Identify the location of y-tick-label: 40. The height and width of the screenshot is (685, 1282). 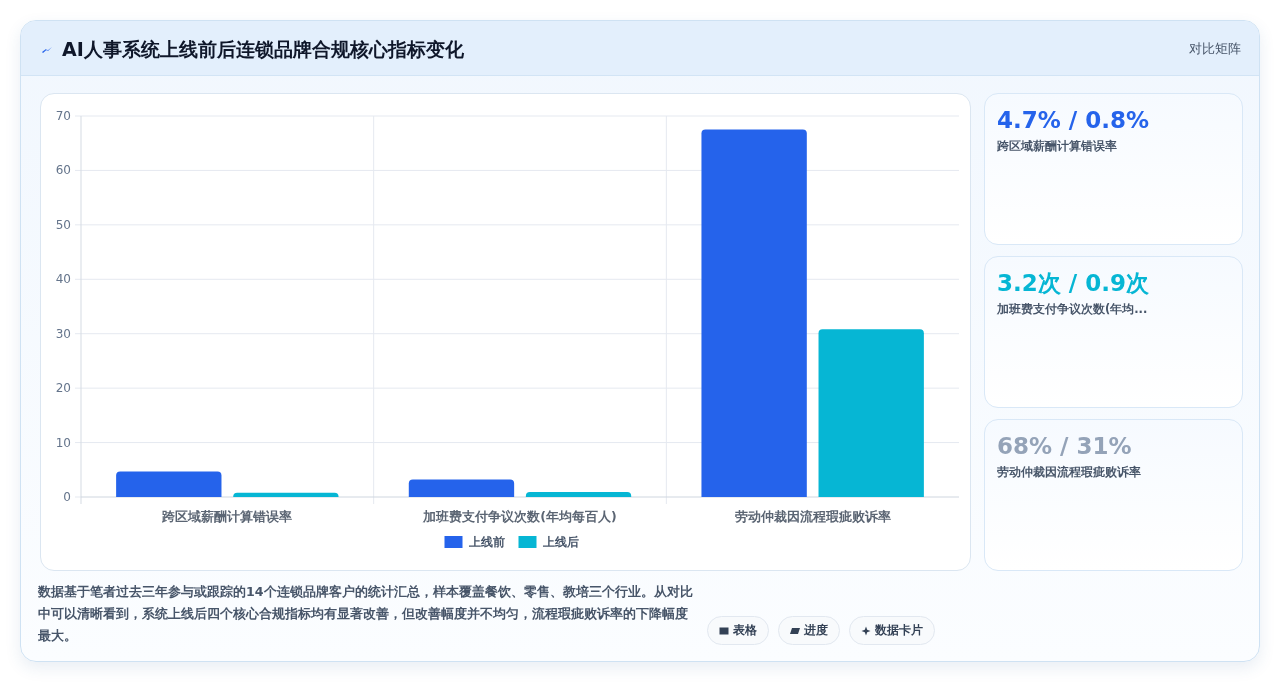
(63, 279).